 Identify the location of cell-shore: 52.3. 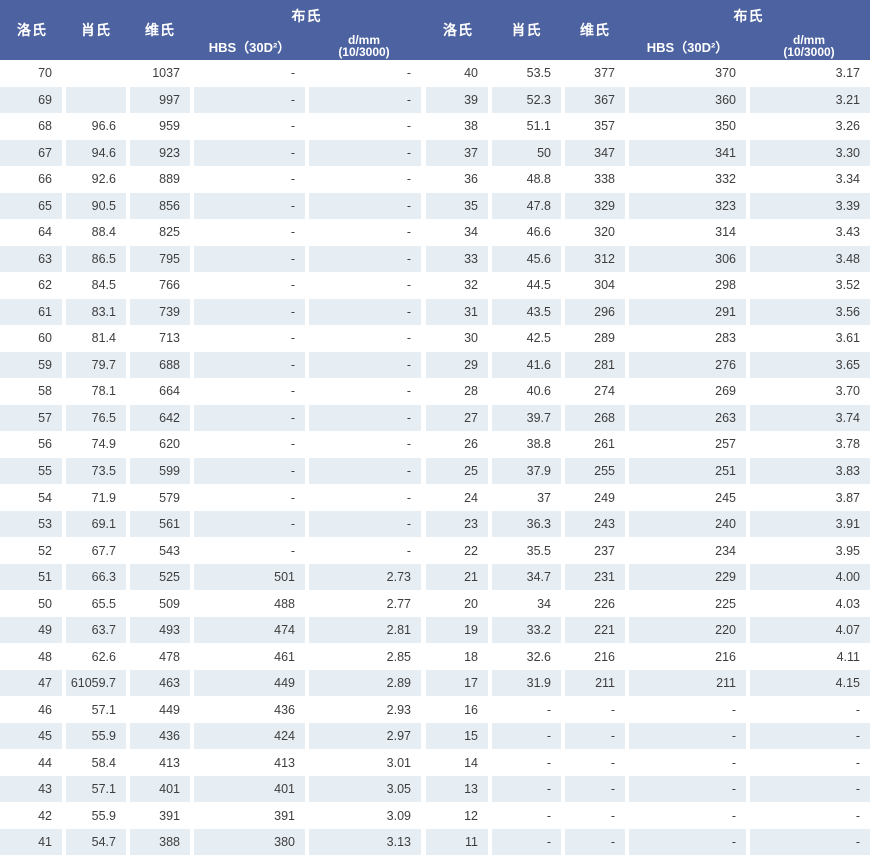
(525, 100).